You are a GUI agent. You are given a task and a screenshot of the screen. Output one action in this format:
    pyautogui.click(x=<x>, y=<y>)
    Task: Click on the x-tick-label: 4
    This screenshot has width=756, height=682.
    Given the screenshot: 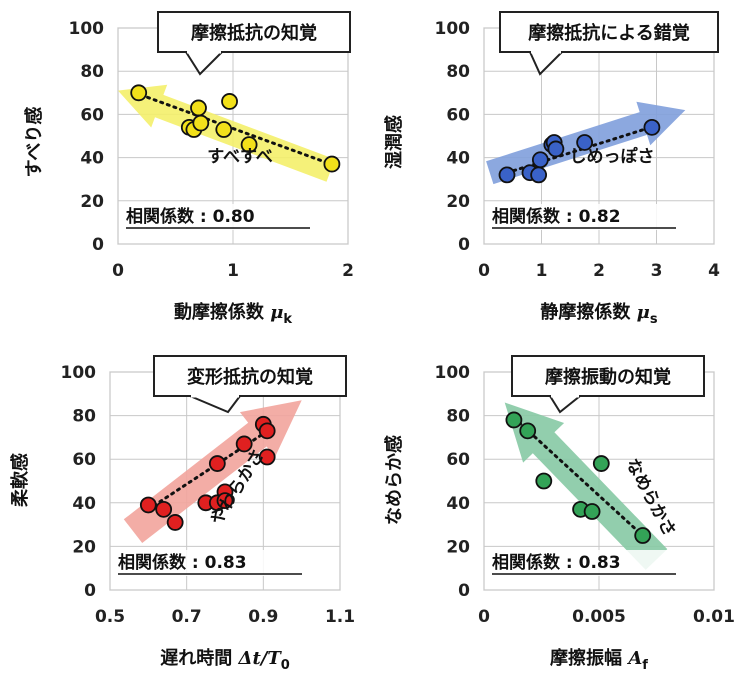 What is the action you would take?
    pyautogui.click(x=714, y=271)
    